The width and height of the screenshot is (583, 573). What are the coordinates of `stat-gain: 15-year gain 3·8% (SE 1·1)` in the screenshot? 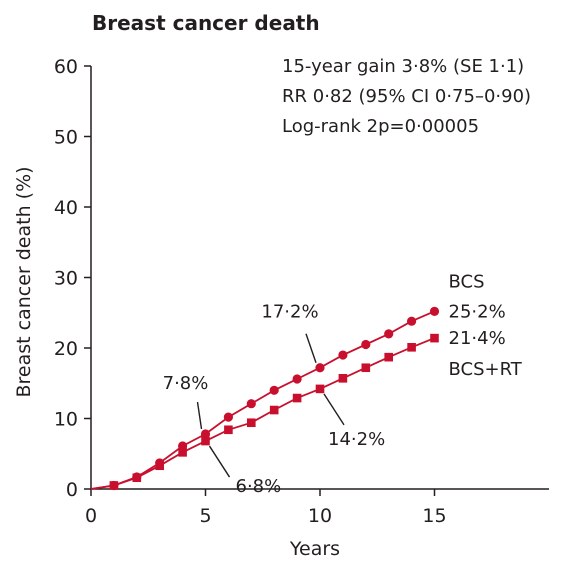 It's located at (403, 66).